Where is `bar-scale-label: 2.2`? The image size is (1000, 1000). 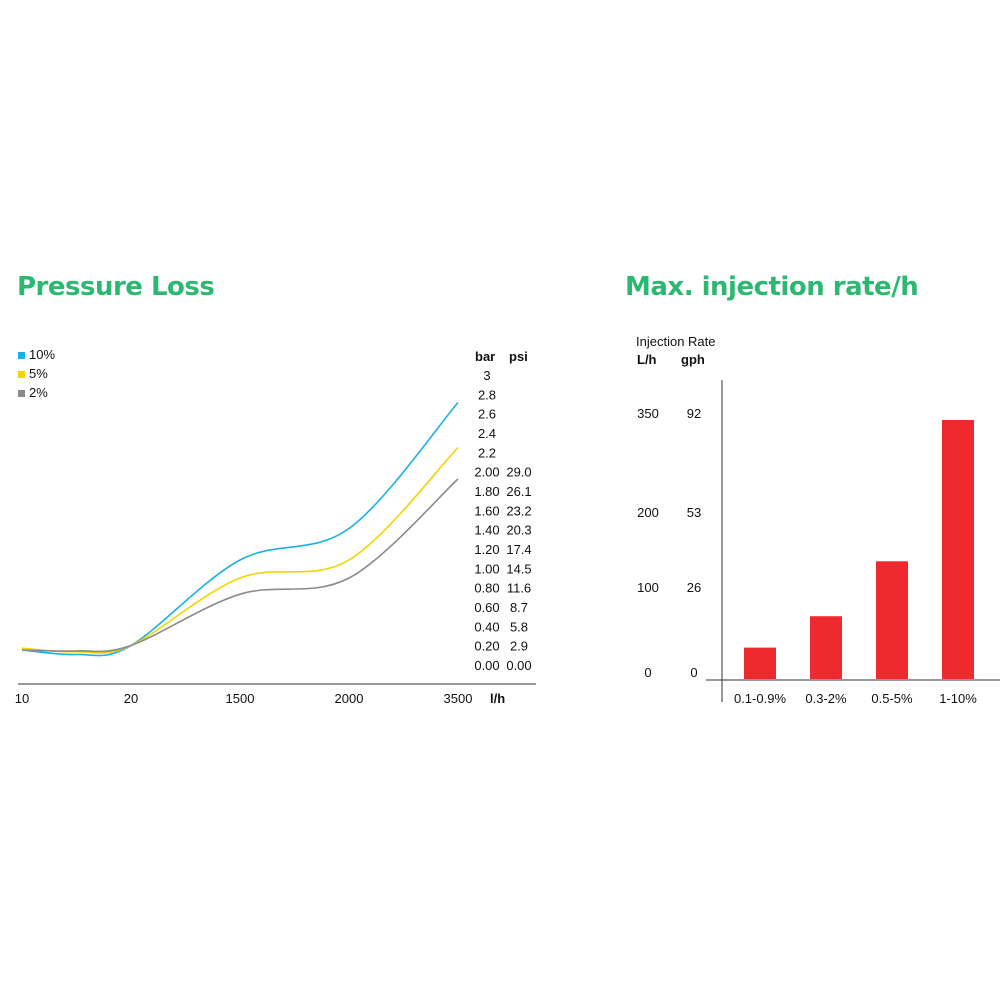
bar-scale-label: 2.2 is located at coordinates (487, 452).